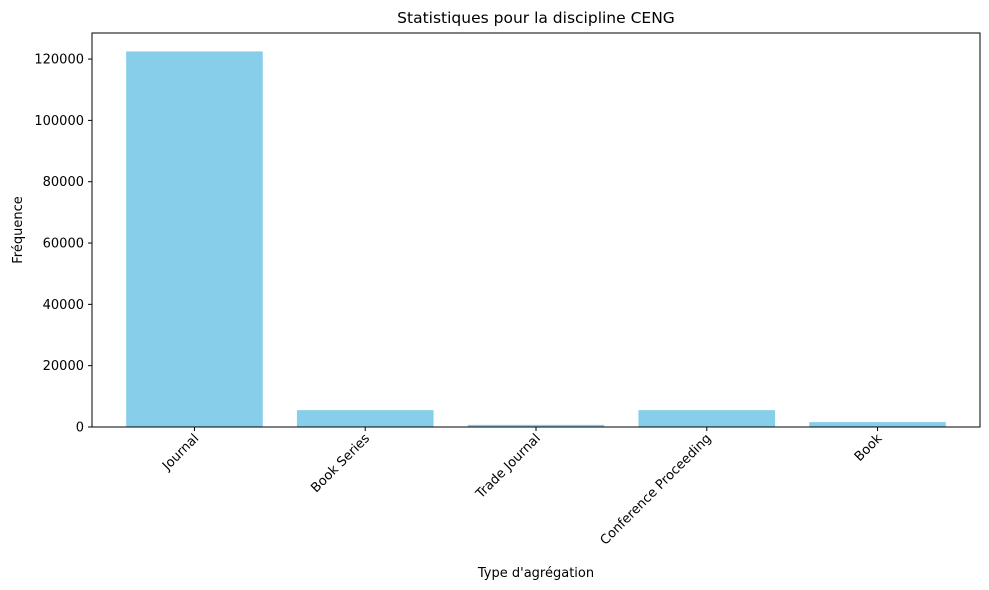 Image resolution: width=989 pixels, height=590 pixels. What do you see at coordinates (535, 573) in the screenshot?
I see `x-axis-label: Type d'agrégation` at bounding box center [535, 573].